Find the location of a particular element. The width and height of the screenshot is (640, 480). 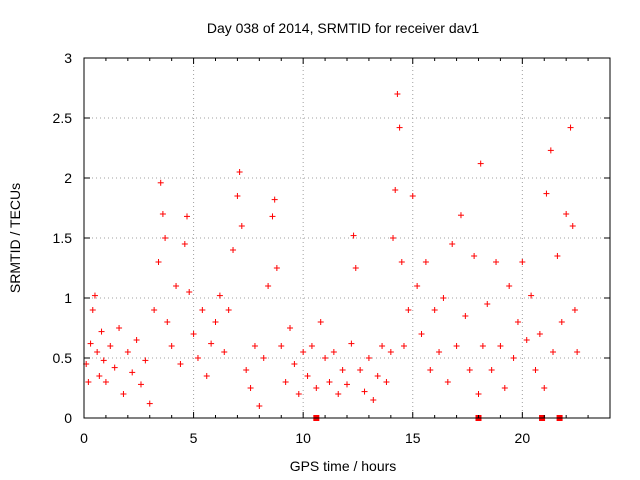

y-tick-label: 0 is located at coordinates (68, 418).